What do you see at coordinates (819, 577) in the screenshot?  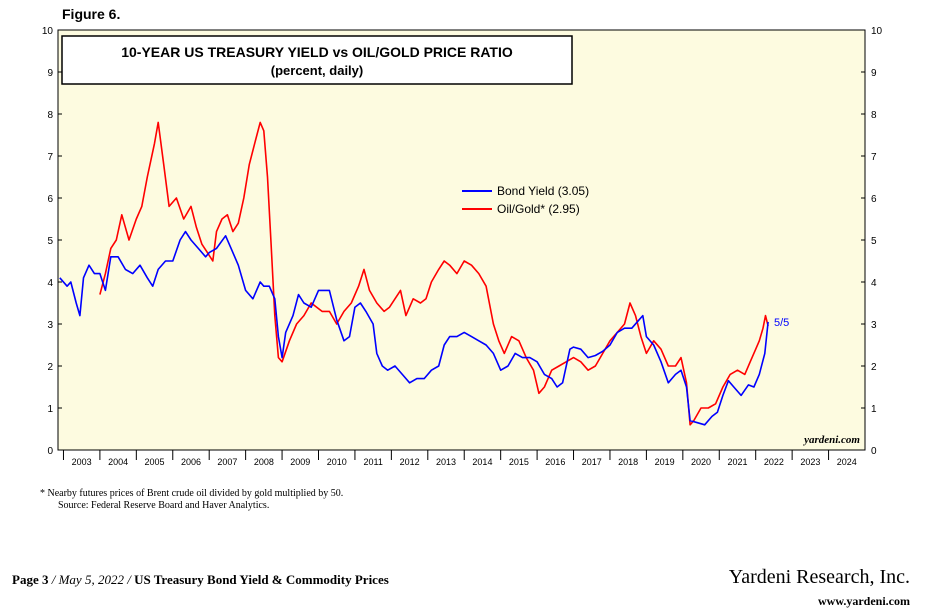 I see `company-name: Yardeni Research, Inc.` at bounding box center [819, 577].